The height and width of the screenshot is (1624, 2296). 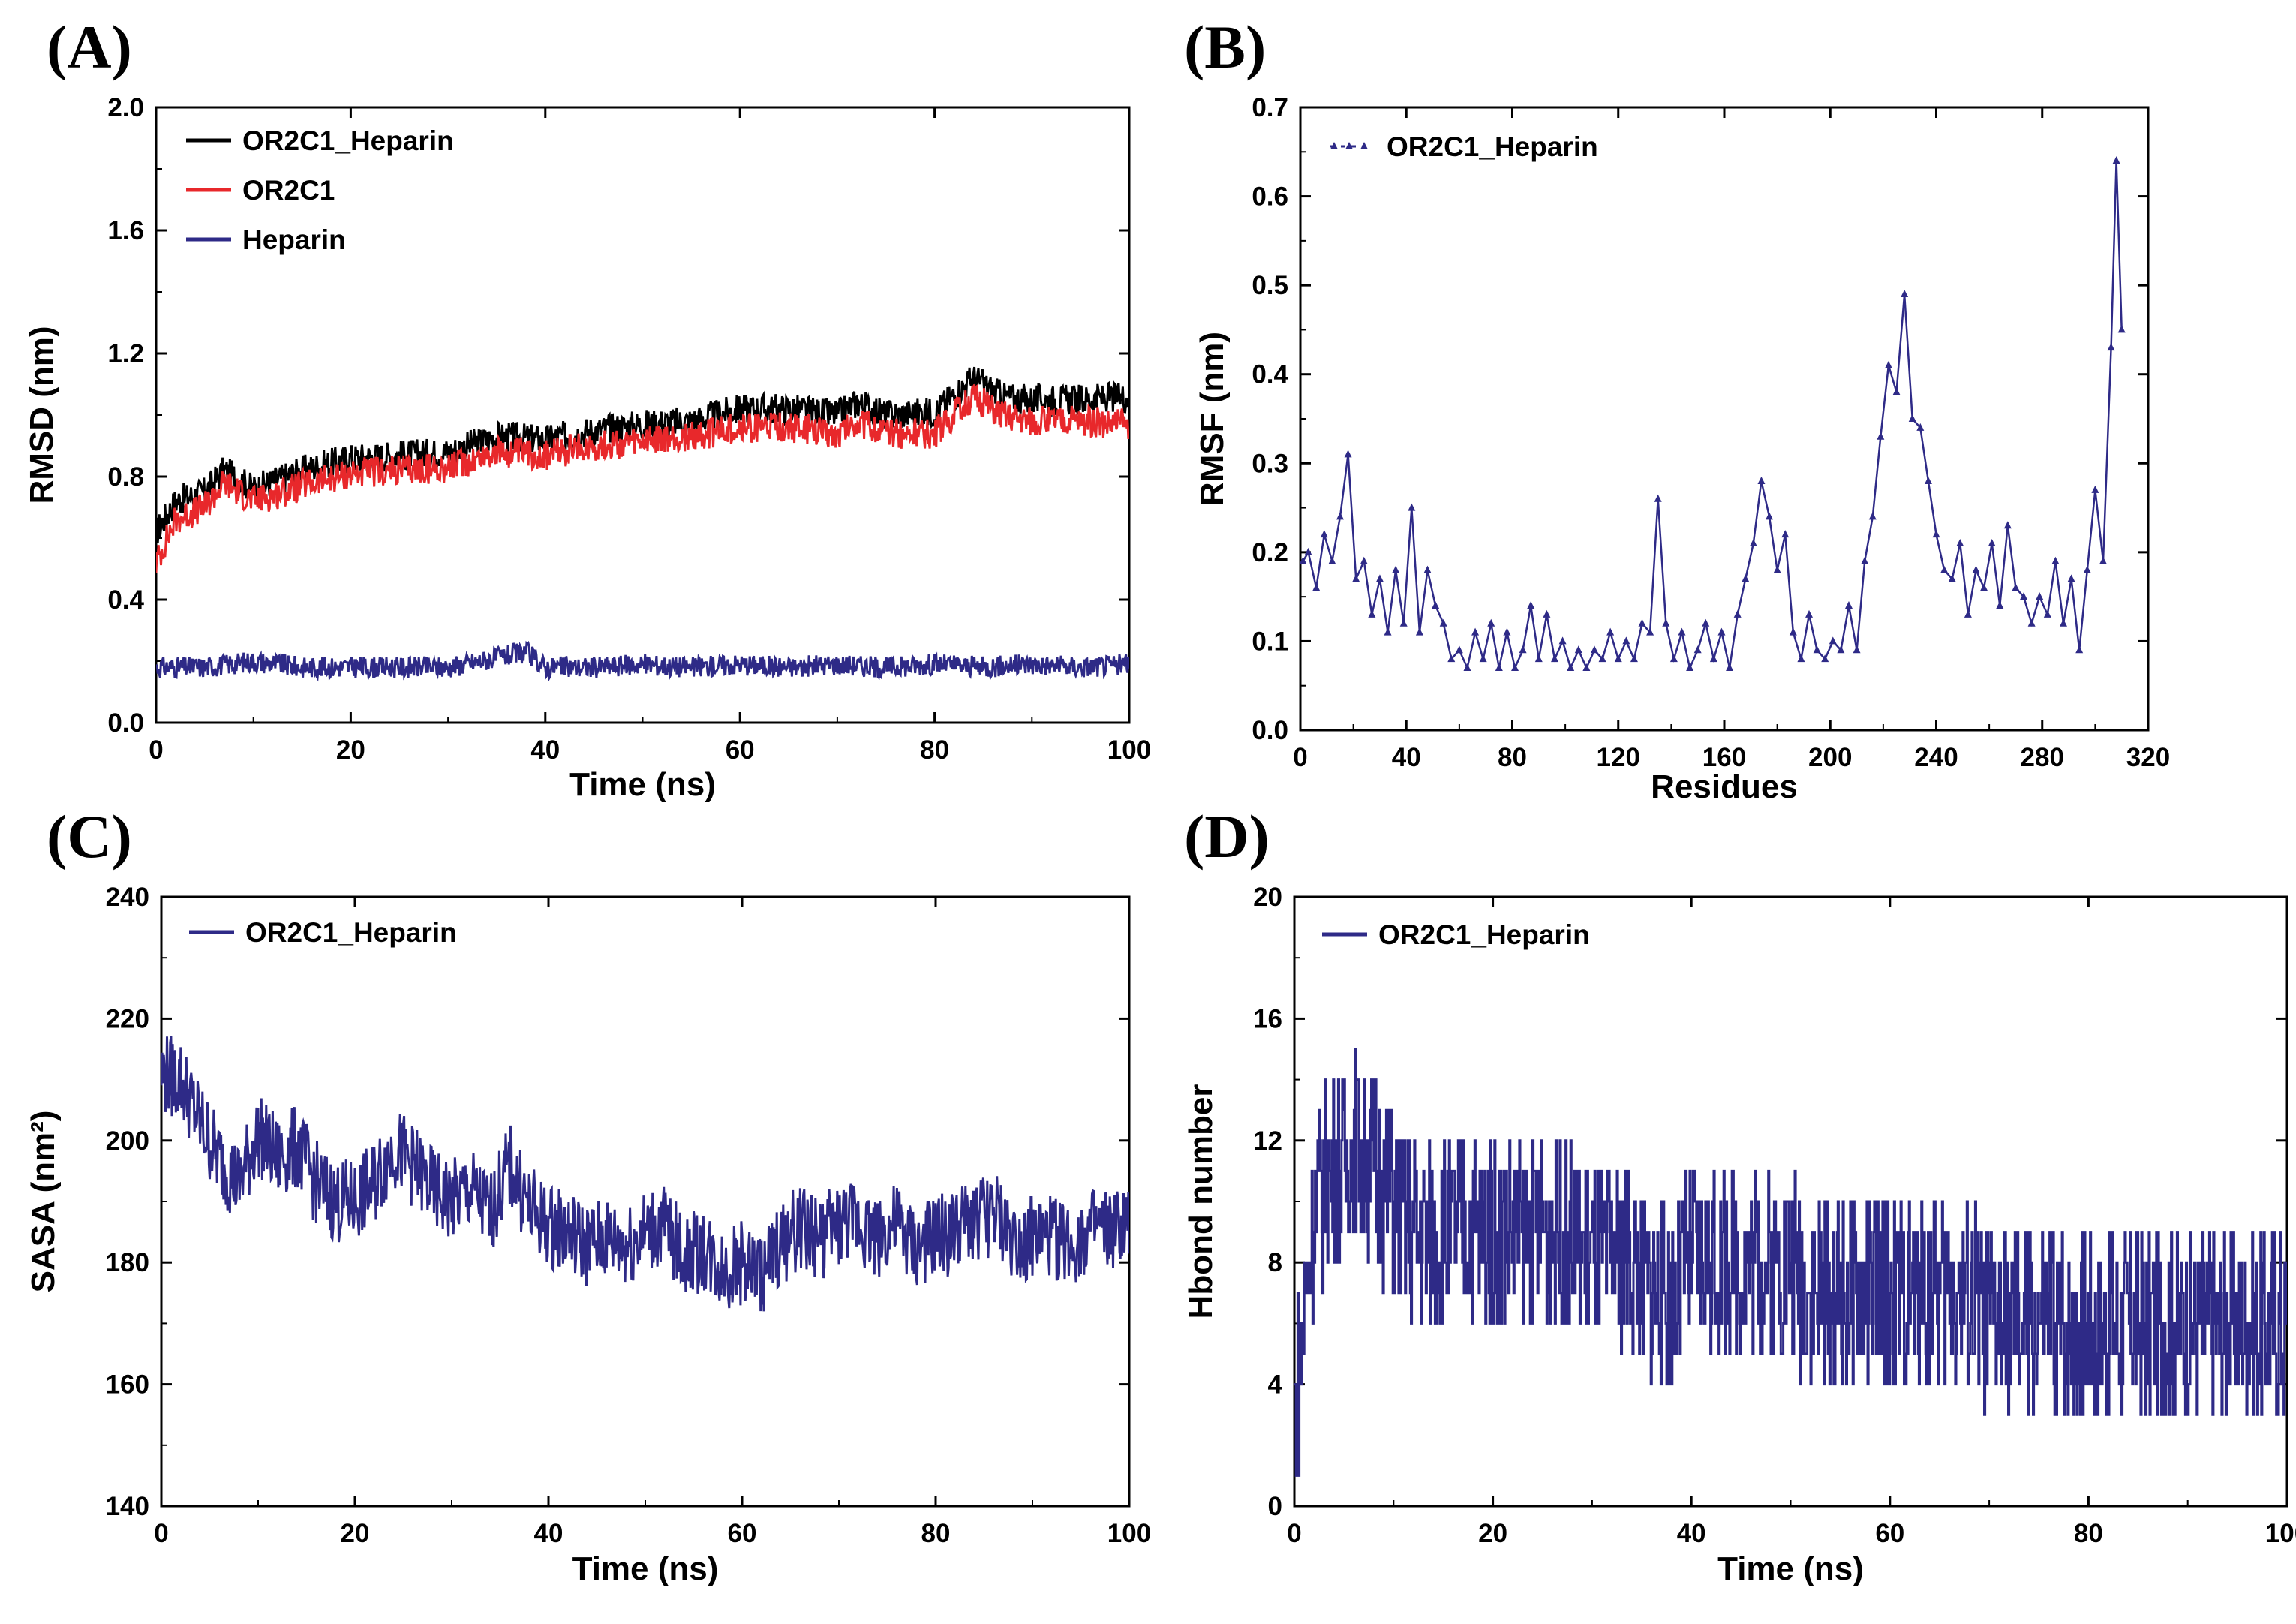 What do you see at coordinates (642, 784) in the screenshot?
I see `x-axis-title: Time (ns)` at bounding box center [642, 784].